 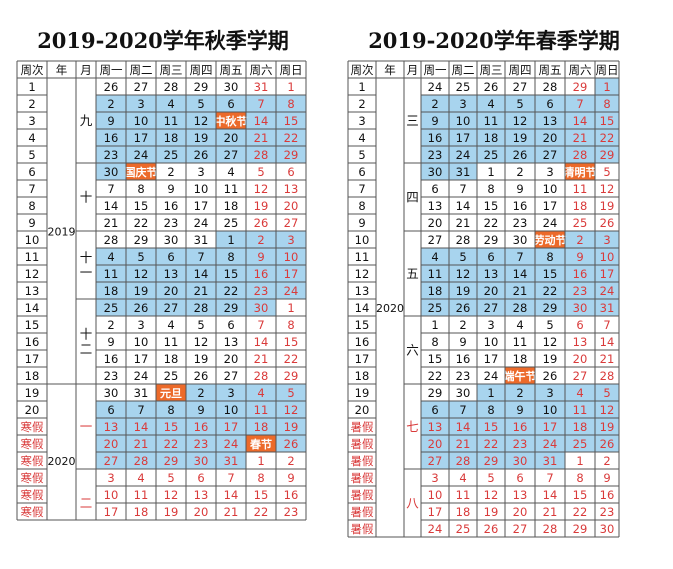 I want to click on month-label: 二, so click(x=86, y=503).